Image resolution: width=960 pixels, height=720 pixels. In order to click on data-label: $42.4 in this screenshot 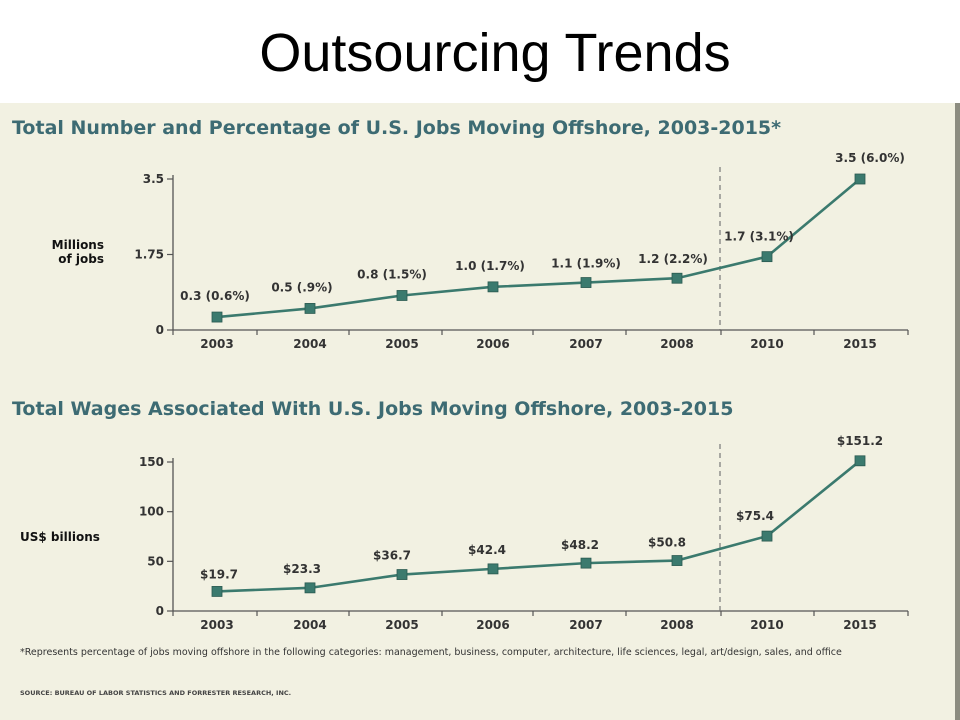, I will do `click(487, 550)`.